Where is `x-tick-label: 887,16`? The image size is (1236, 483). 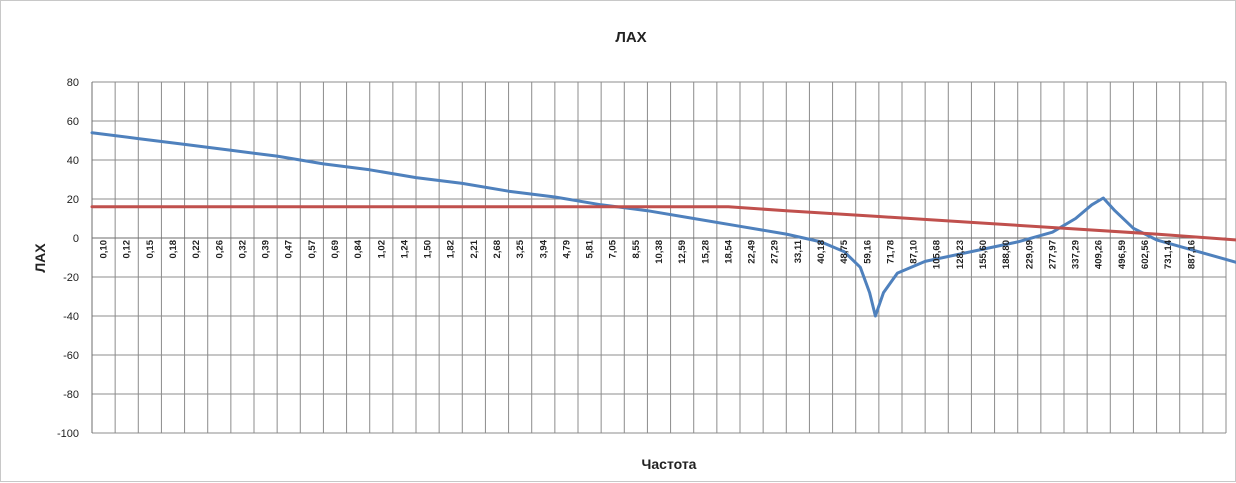
x-tick-label: 887,16 is located at coordinates (1191, 254).